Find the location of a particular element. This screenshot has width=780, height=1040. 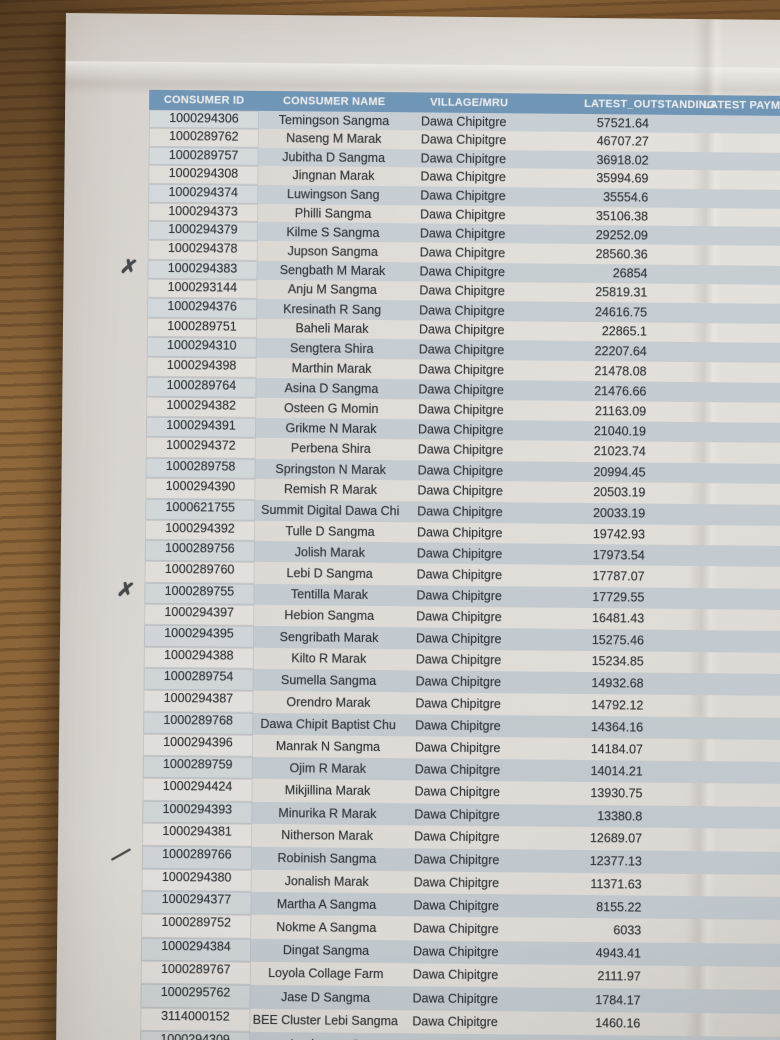

cell-consumer-id: 1000294377 is located at coordinates (196, 903).